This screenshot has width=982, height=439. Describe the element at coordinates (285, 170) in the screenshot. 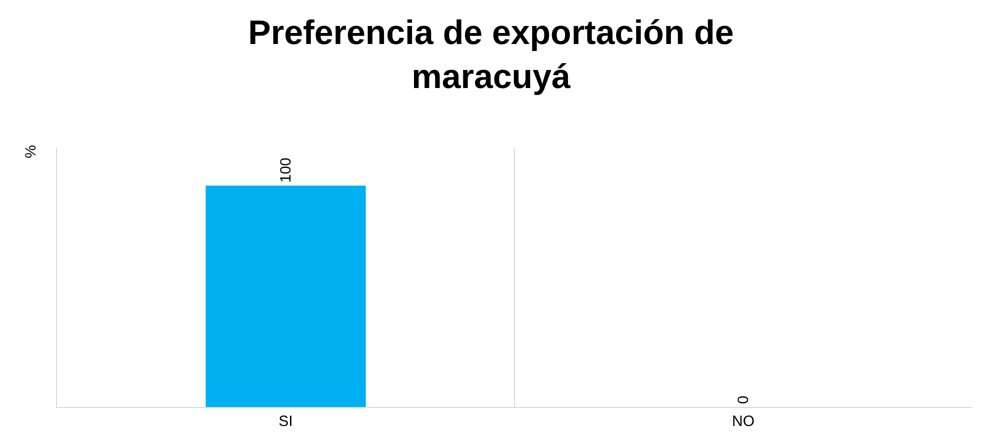

I see `data-label: 100` at that location.